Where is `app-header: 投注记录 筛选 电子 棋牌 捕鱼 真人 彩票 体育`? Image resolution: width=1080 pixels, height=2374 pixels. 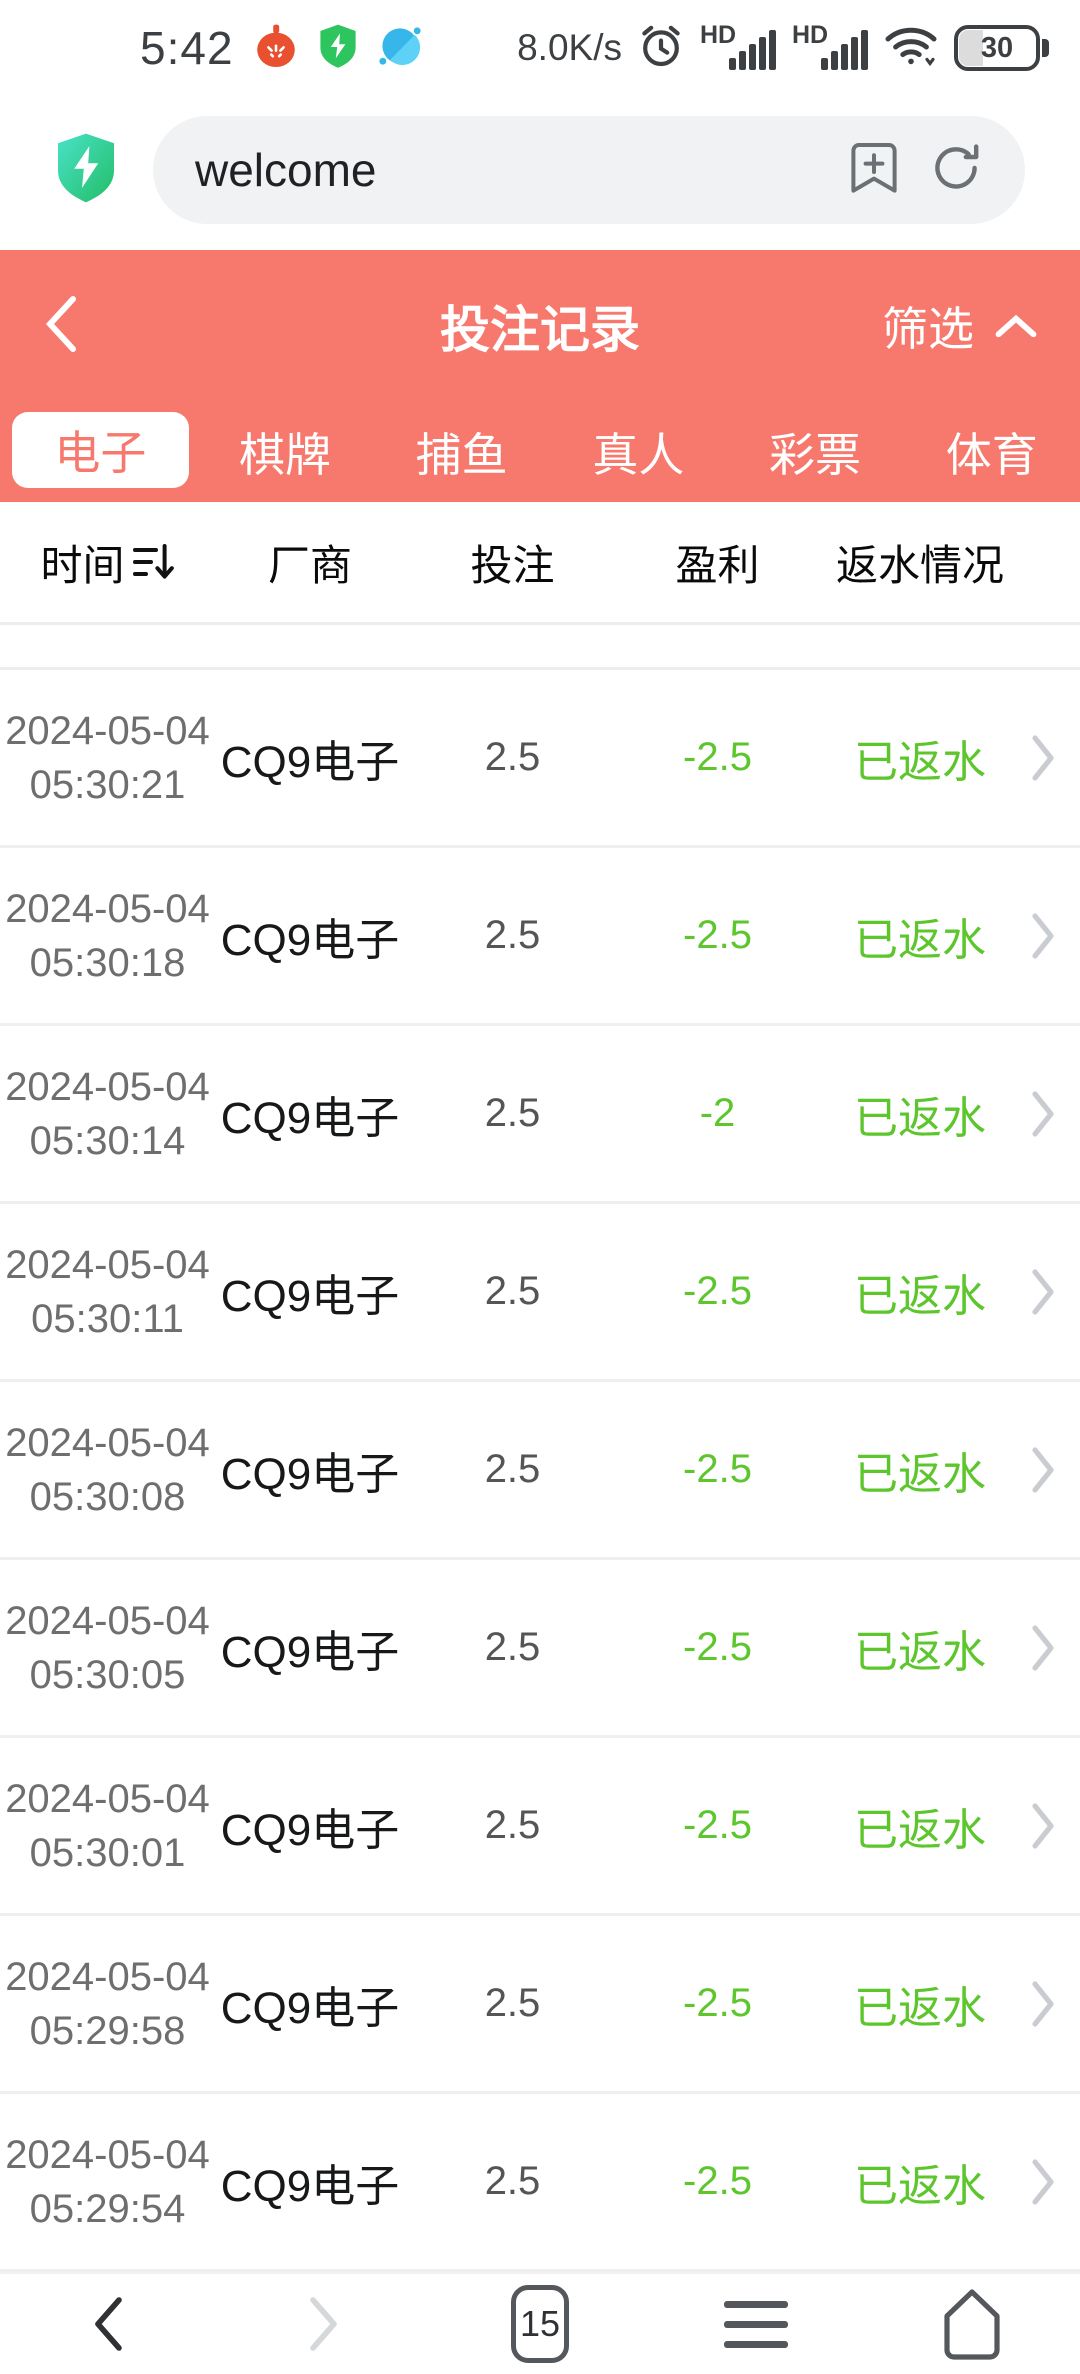
app-header: 投注记录 筛选 电子 棋牌 捕鱼 真人 彩票 体育 is located at coordinates (540, 376).